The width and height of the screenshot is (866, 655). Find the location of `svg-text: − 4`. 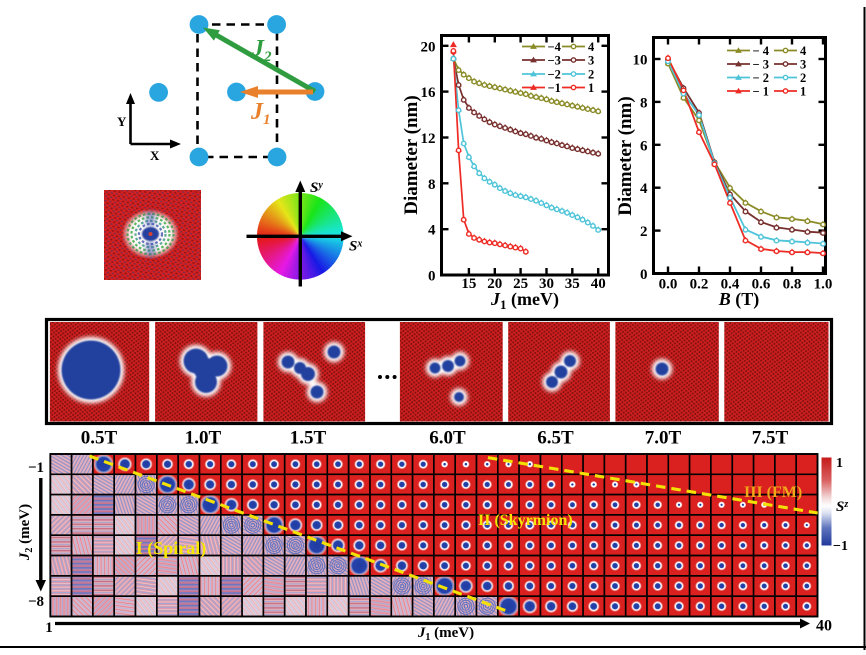

svg-text: − 4 is located at coordinates (761, 51).